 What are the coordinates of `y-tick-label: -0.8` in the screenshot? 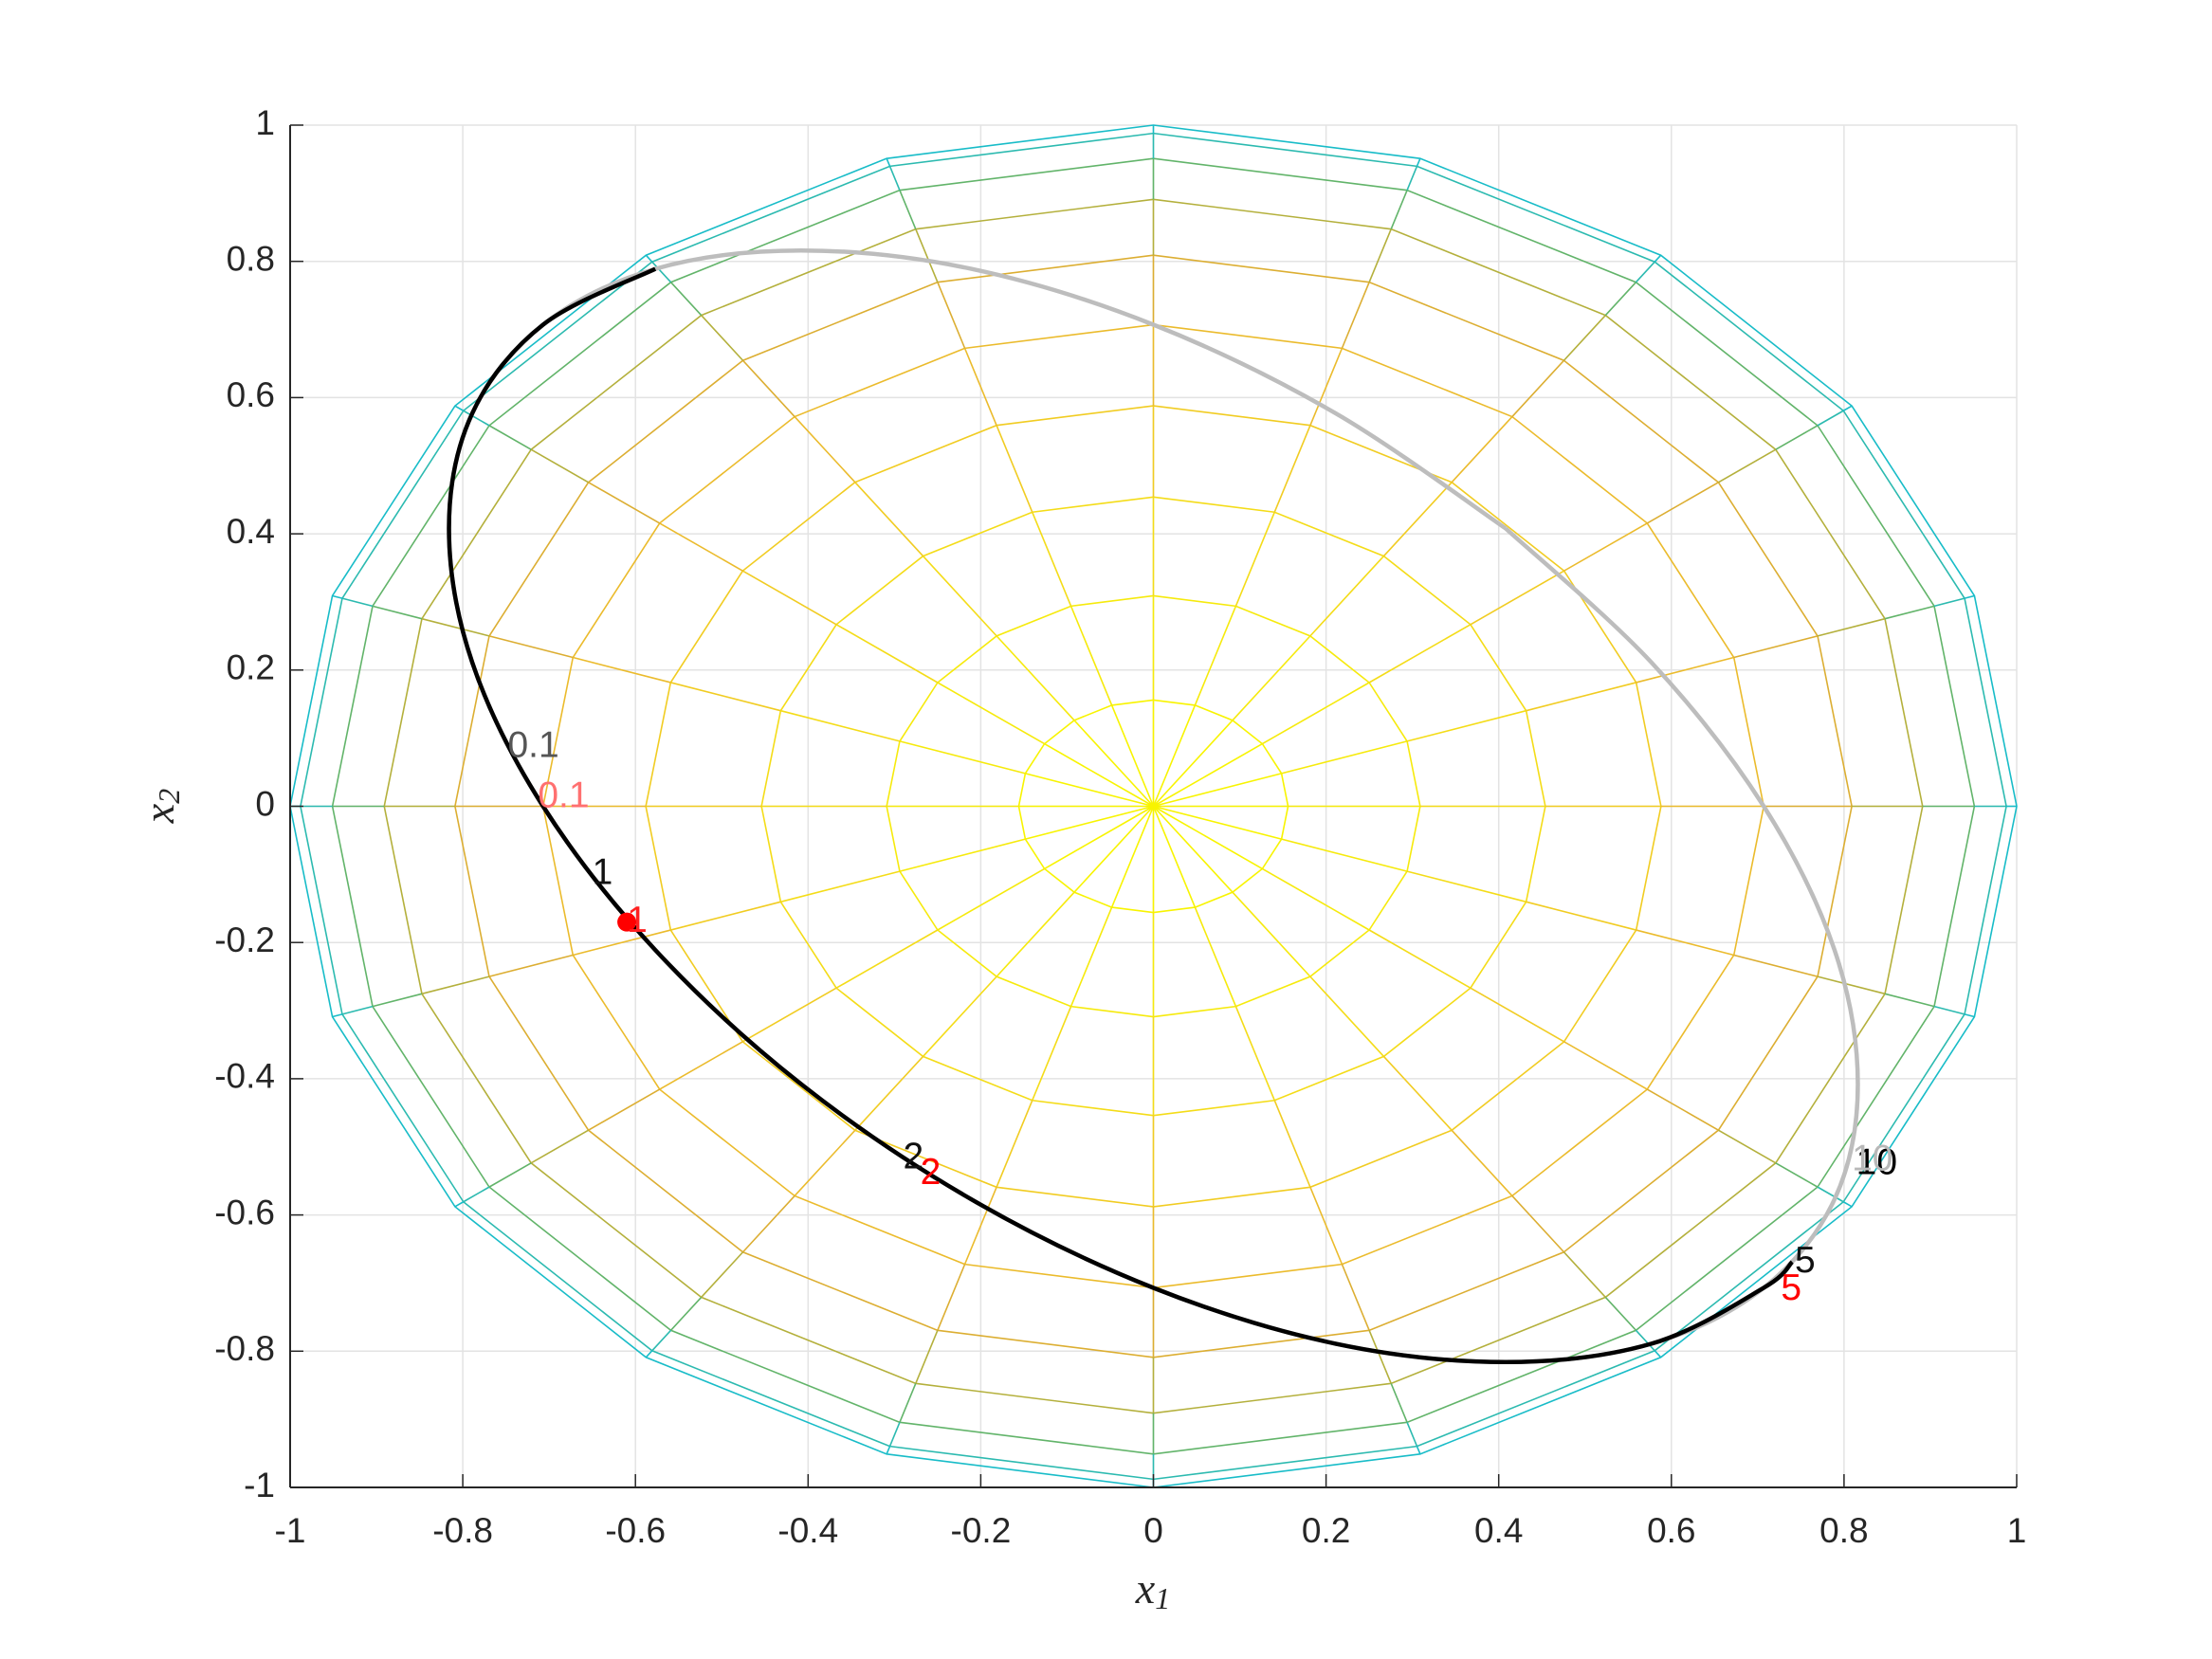 It's located at (244, 1348).